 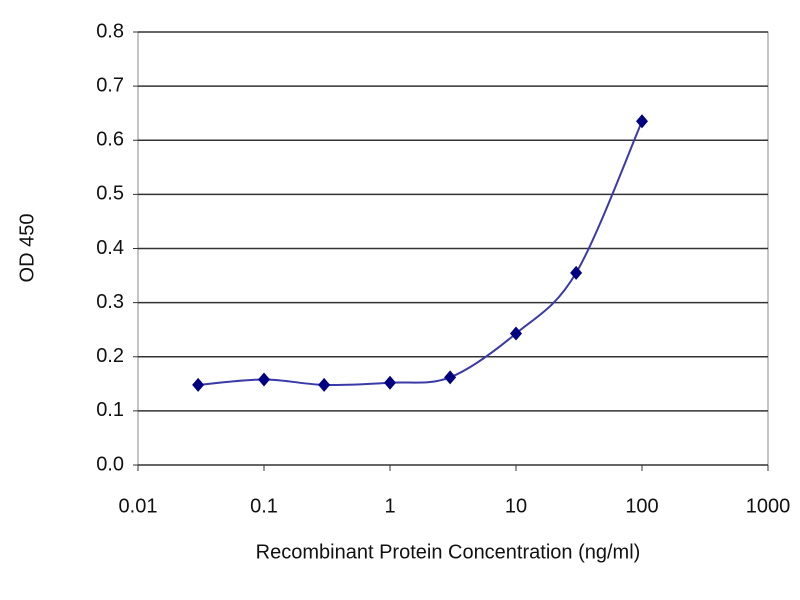 What do you see at coordinates (110, 85) in the screenshot?
I see `y-tick-label: 0.7` at bounding box center [110, 85].